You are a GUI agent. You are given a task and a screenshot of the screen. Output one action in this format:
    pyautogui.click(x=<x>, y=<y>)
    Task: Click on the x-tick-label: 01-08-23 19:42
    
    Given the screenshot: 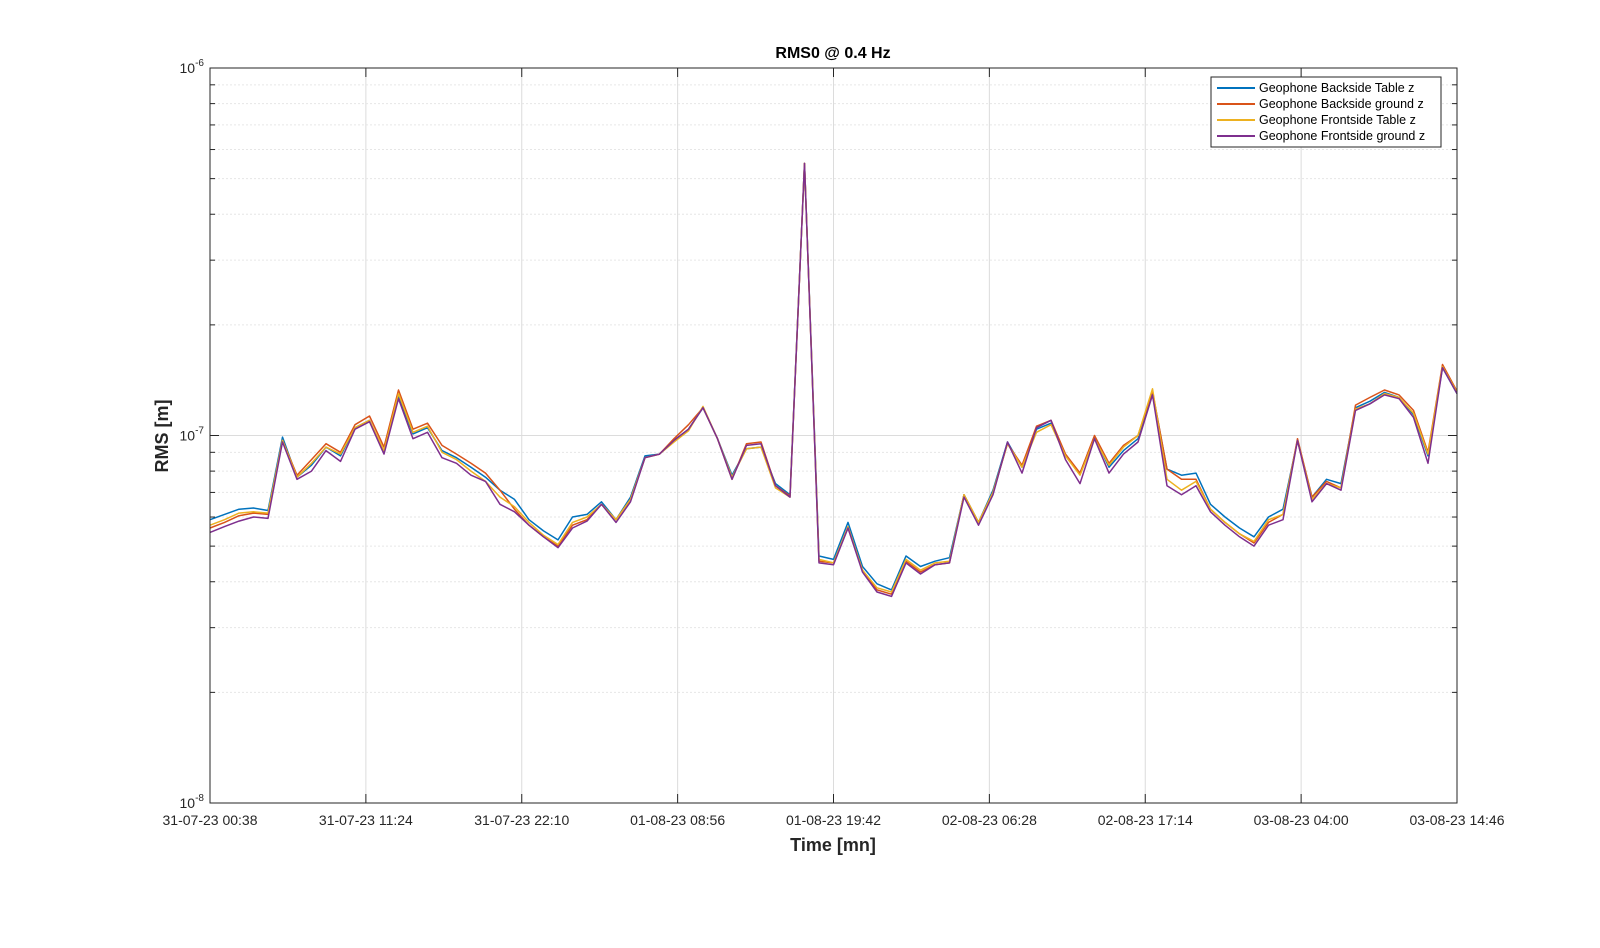 What is the action you would take?
    pyautogui.click(x=833, y=820)
    